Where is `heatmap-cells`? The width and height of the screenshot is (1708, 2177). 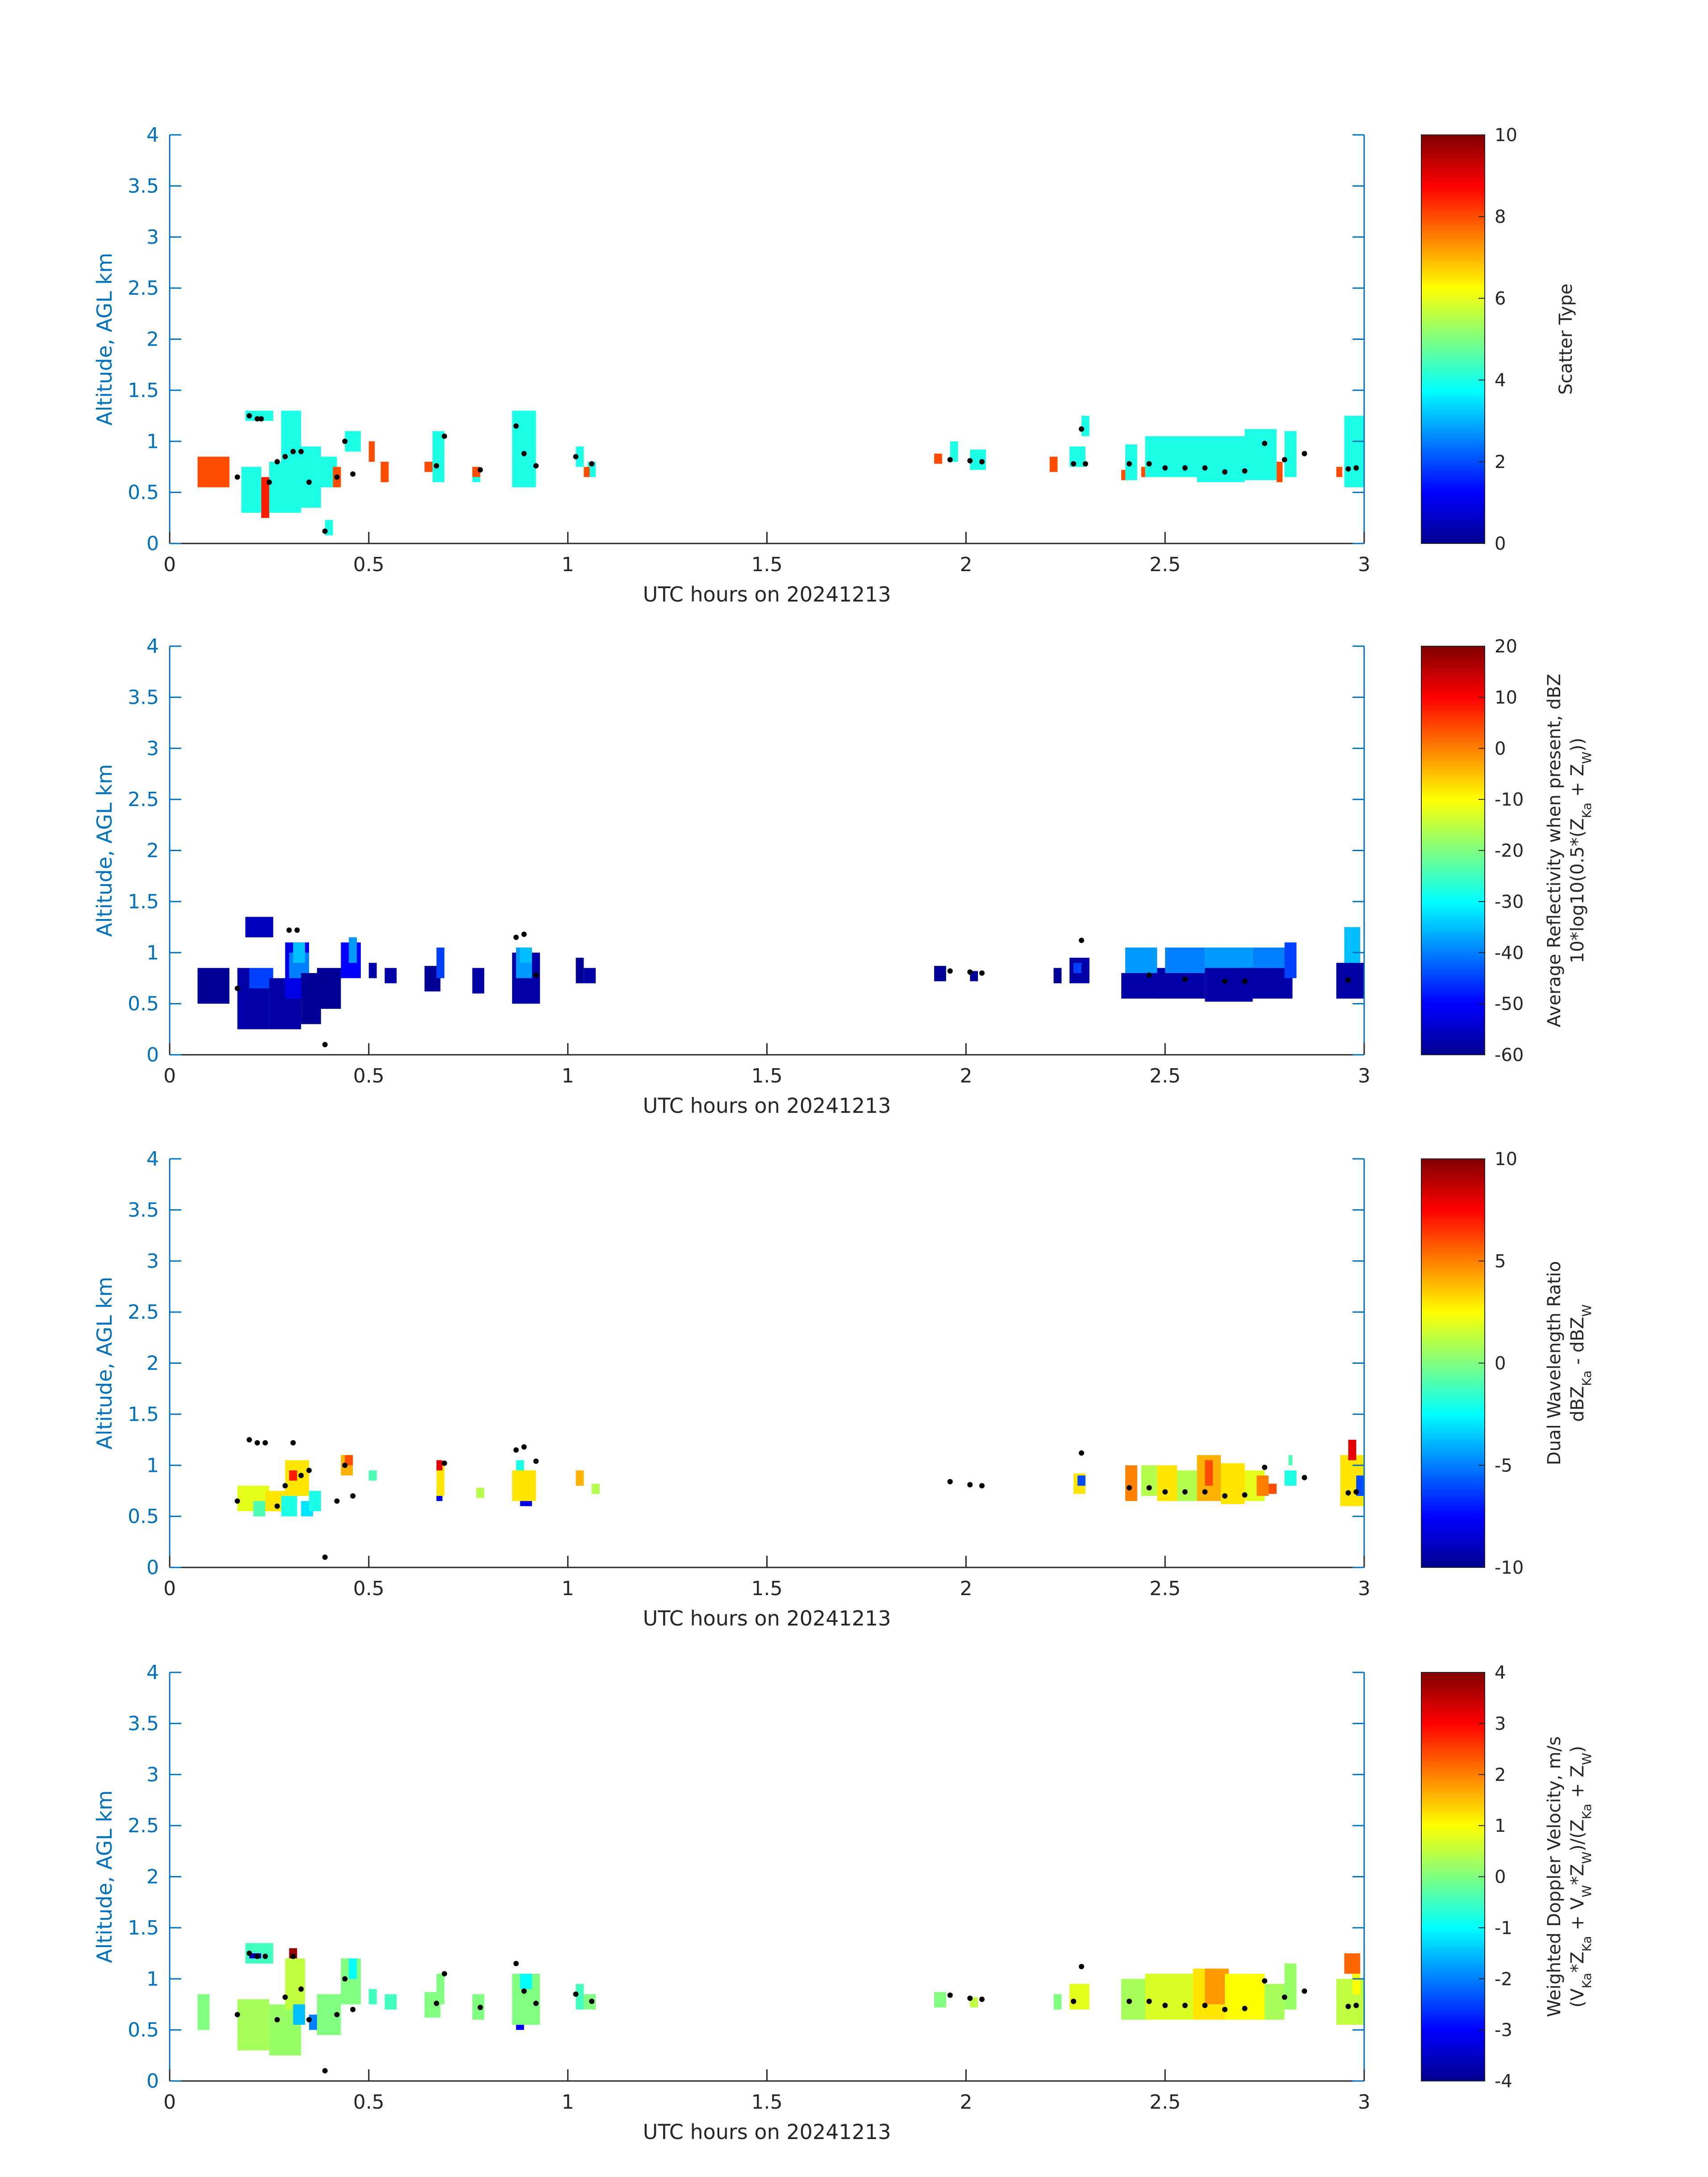 heatmap-cells is located at coordinates (780, 973).